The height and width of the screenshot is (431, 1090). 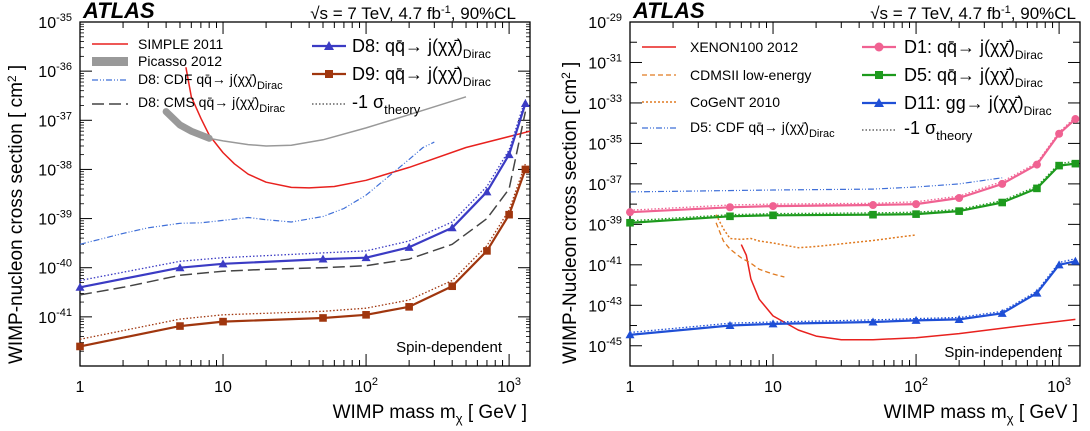 What do you see at coordinates (570, 213) in the screenshot?
I see `right-y-axis-title: WIMP-Nucleon cross section [ cm2 ]` at bounding box center [570, 213].